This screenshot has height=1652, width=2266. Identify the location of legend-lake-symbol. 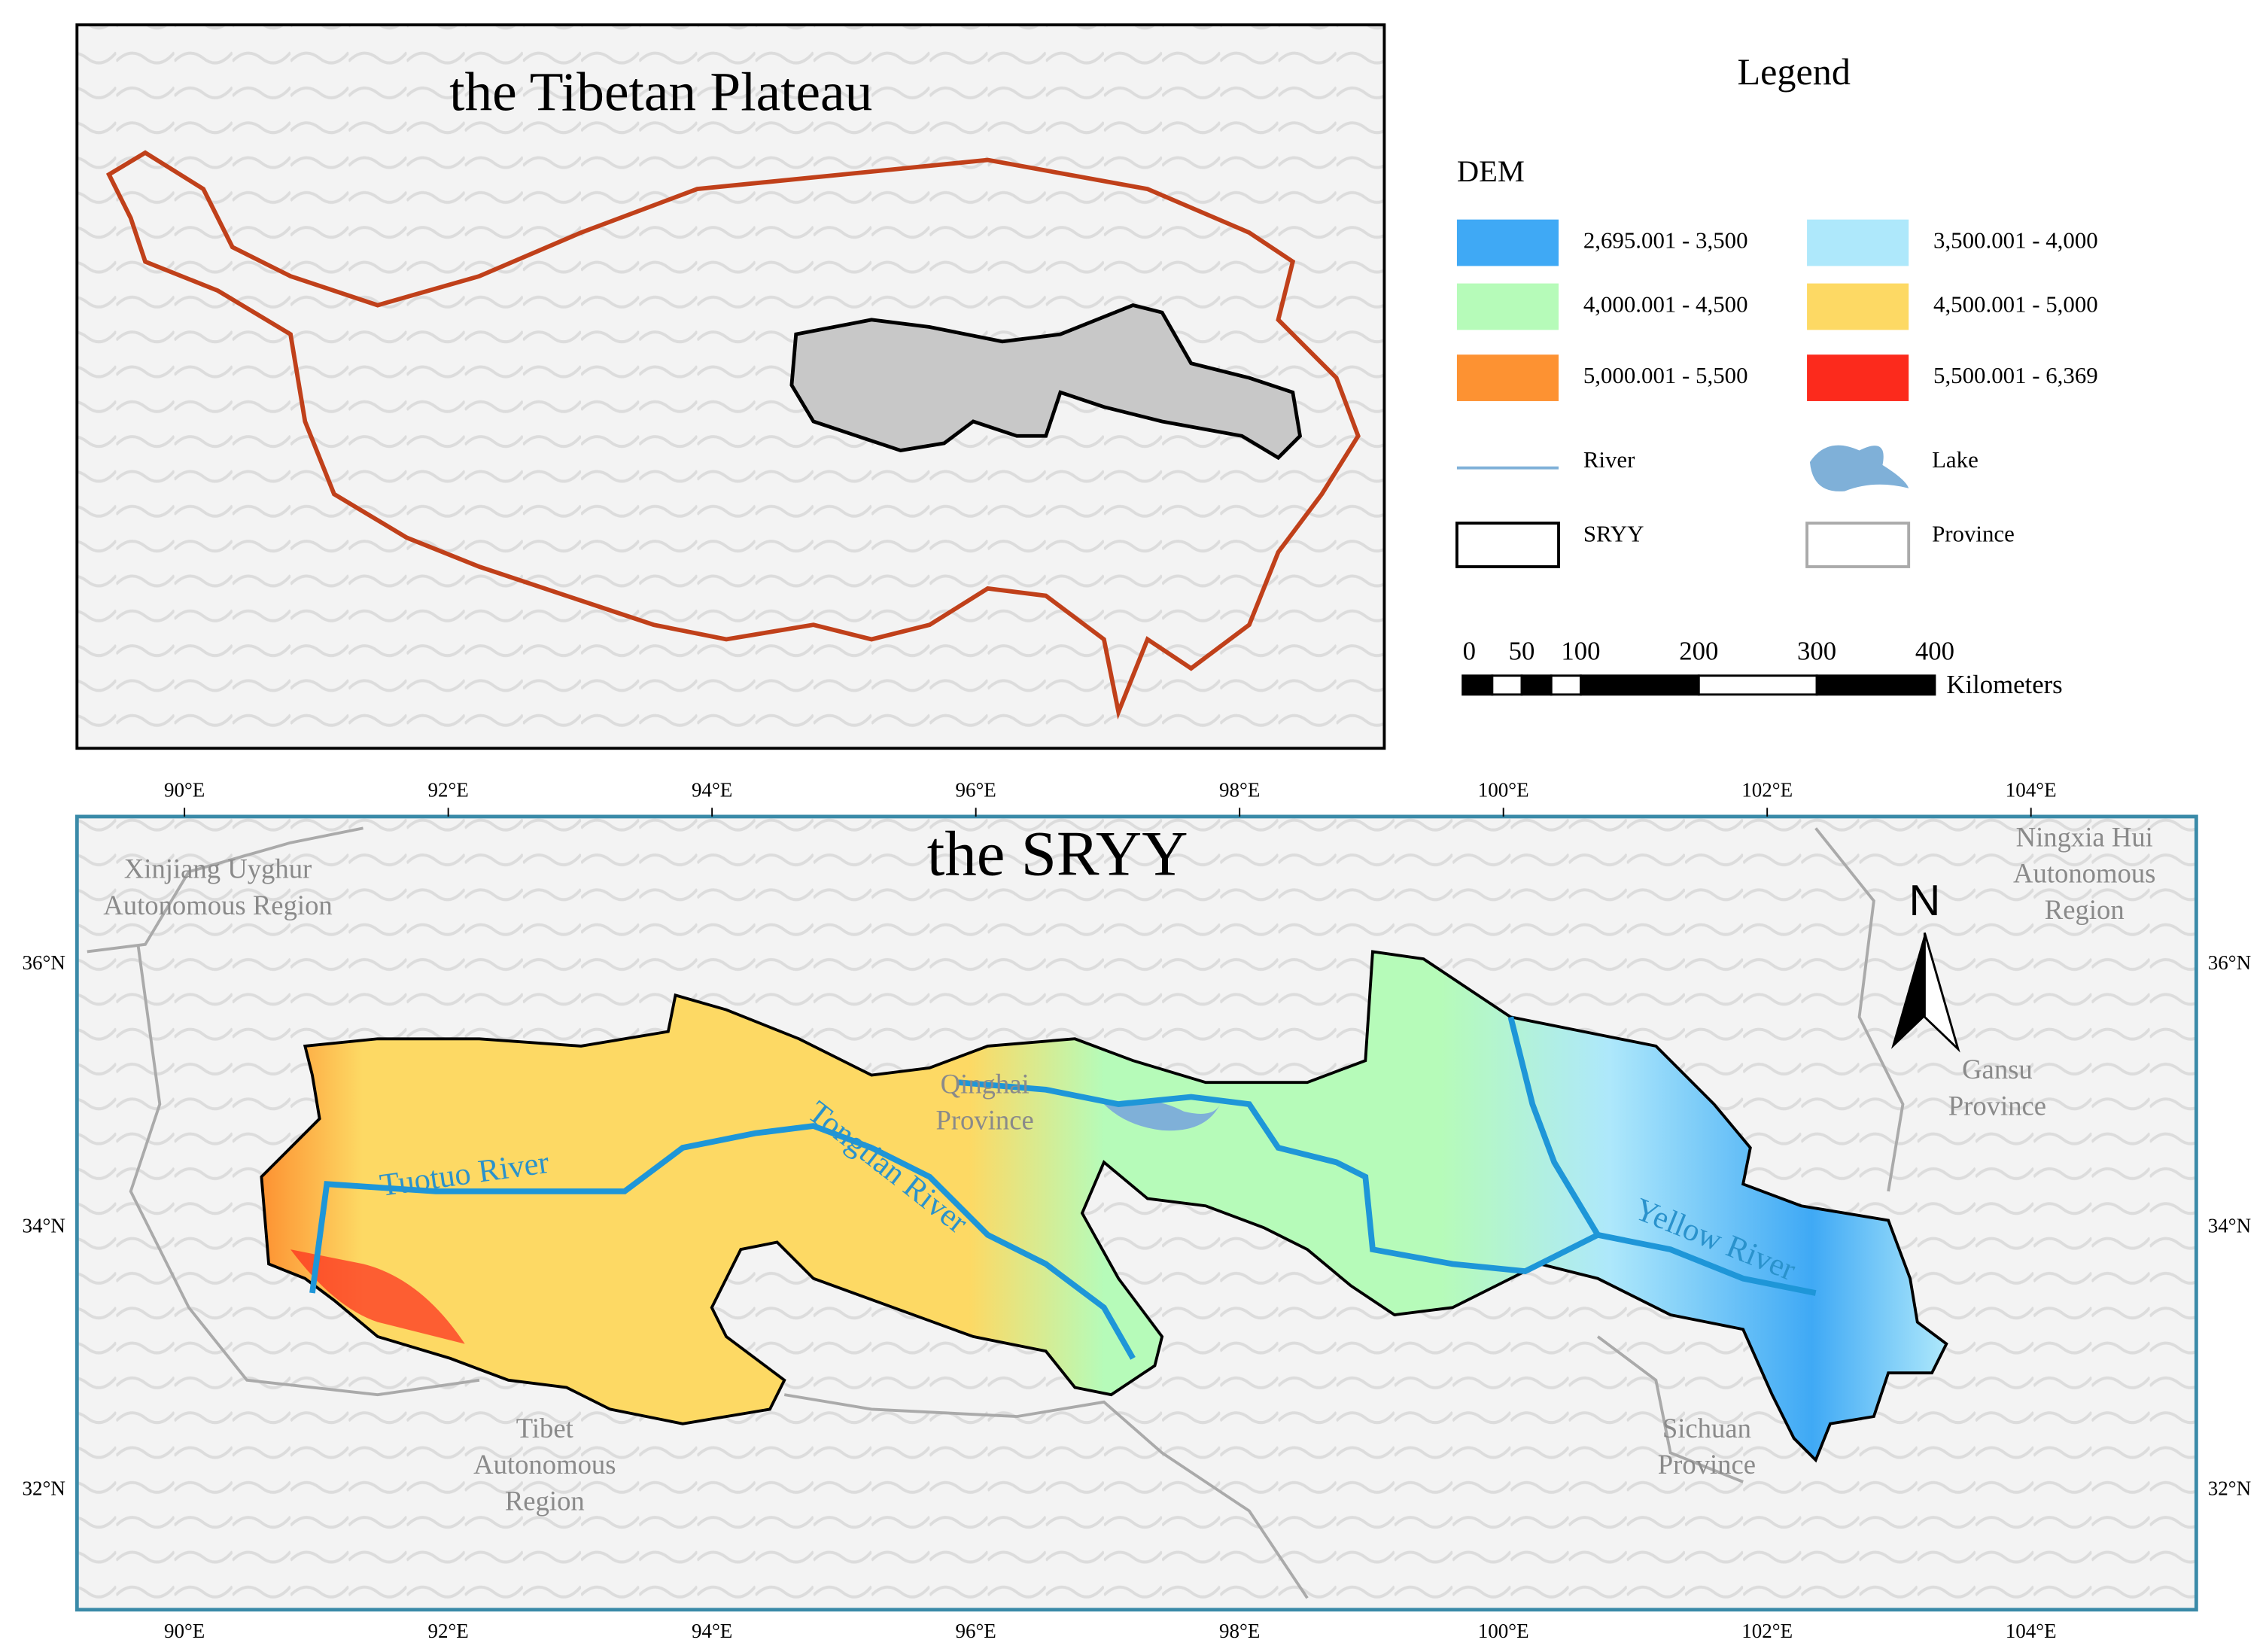
(1859, 468).